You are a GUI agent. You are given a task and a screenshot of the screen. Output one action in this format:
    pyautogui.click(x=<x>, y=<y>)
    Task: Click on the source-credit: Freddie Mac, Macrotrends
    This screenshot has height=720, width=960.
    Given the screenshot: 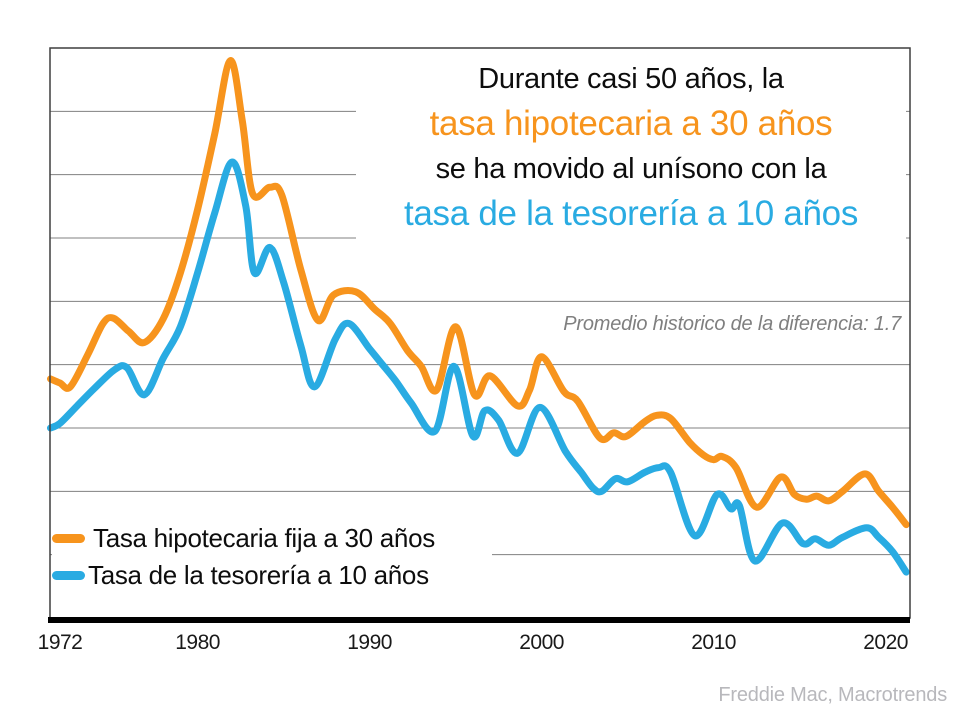 What is the action you would take?
    pyautogui.click(x=832, y=695)
    